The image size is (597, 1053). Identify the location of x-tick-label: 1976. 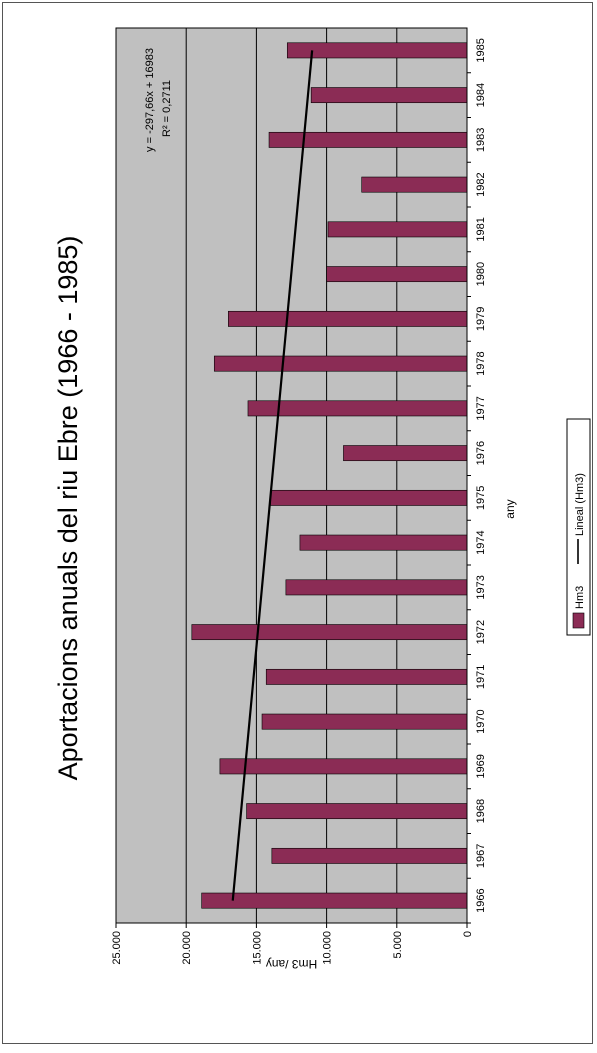
(481, 453).